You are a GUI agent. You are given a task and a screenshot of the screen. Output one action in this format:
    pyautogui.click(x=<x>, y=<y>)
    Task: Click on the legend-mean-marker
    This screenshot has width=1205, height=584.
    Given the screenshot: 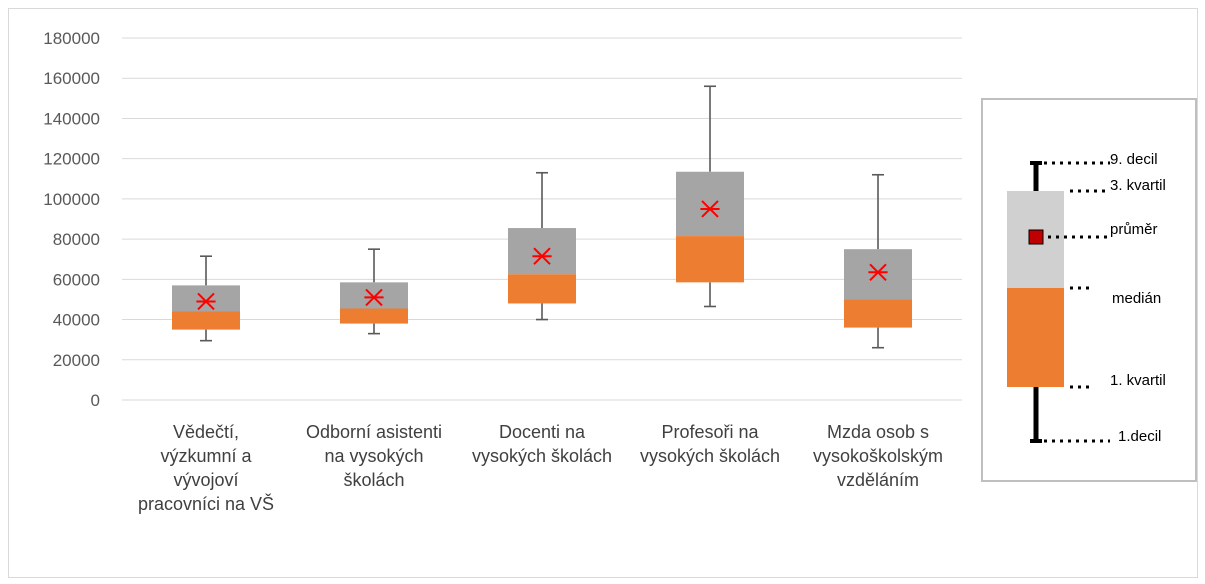 What is the action you would take?
    pyautogui.click(x=1036, y=237)
    